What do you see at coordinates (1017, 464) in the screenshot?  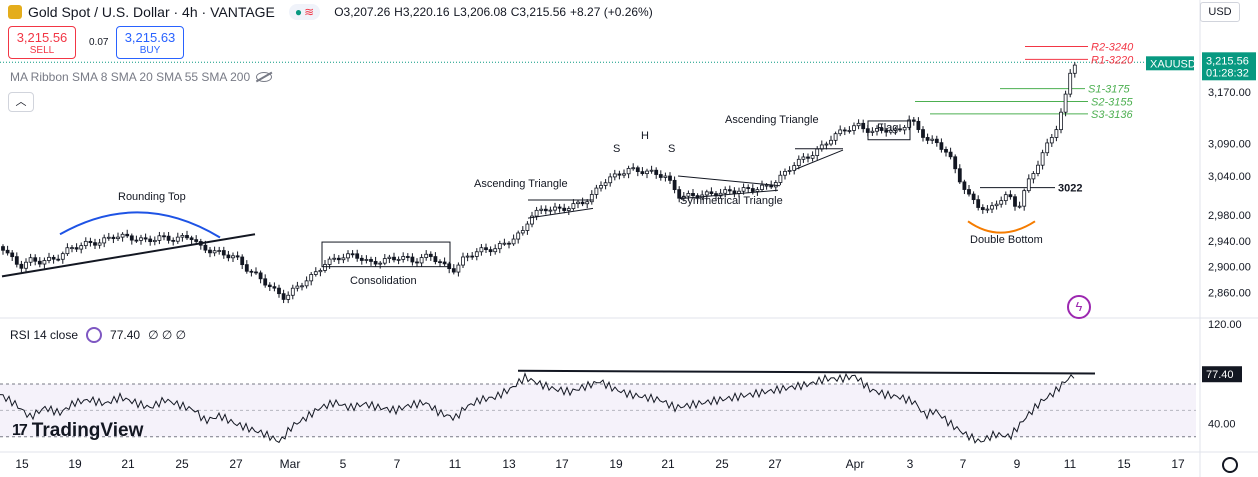 I see `x-tick-label: 9` at bounding box center [1017, 464].